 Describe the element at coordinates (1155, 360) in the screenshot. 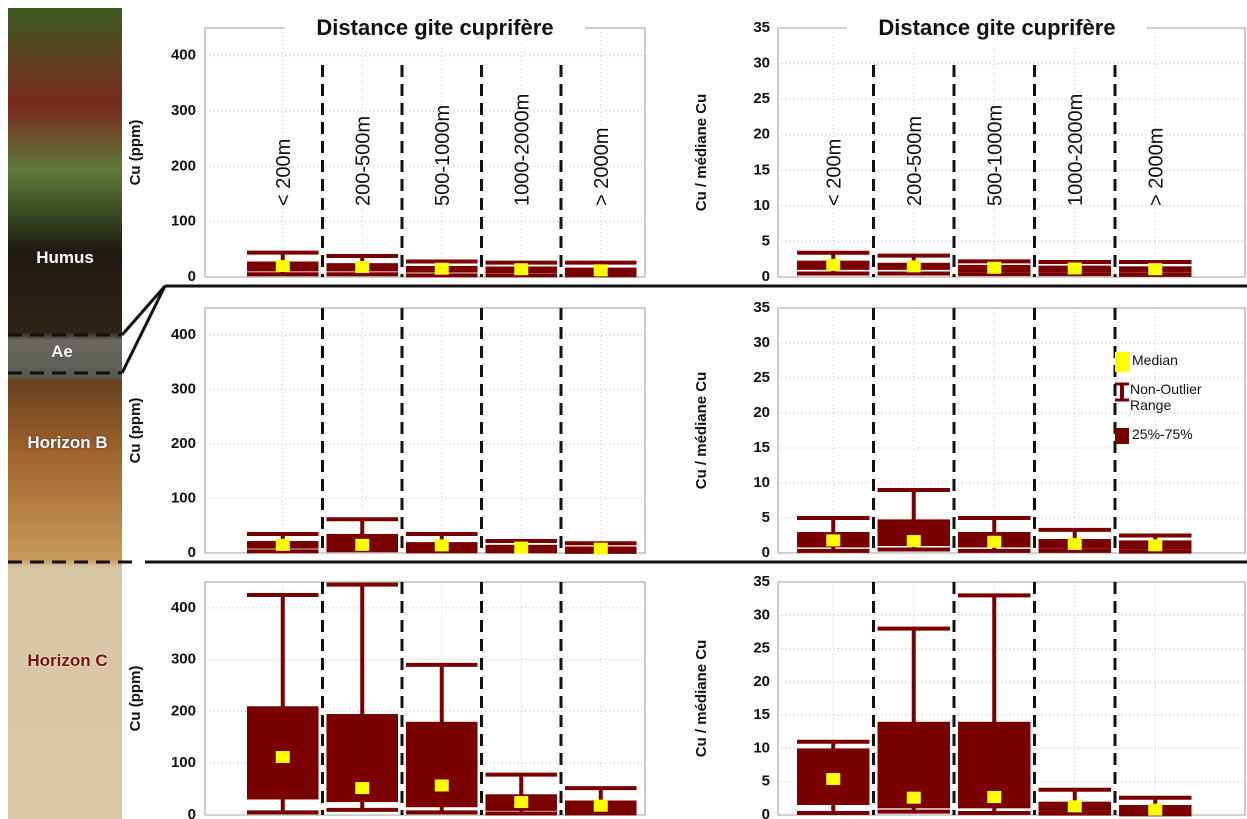

I see `legend-label: Median` at that location.